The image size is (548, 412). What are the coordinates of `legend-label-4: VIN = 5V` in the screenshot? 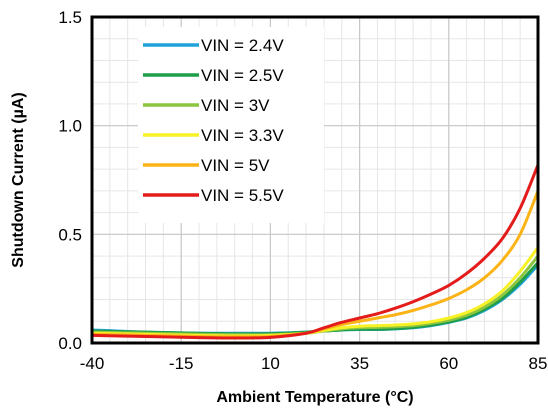 It's located at (235, 165).